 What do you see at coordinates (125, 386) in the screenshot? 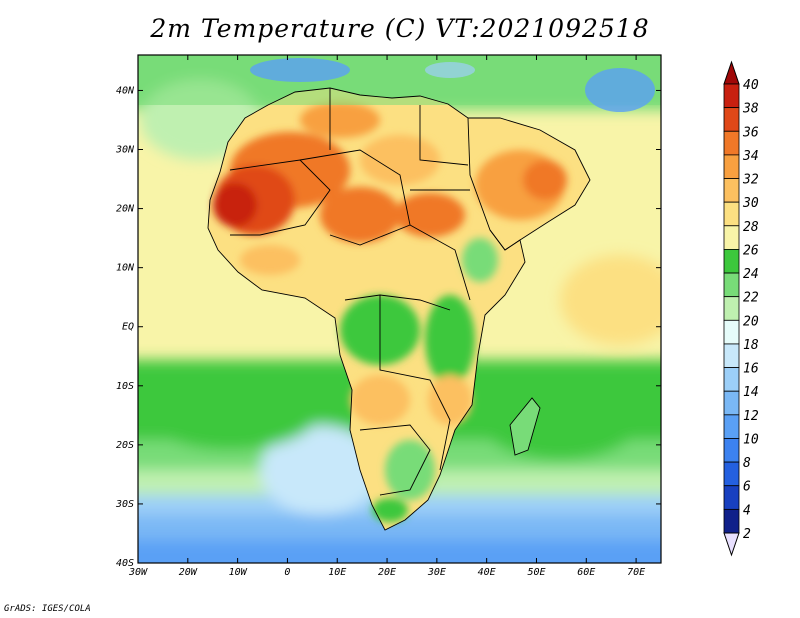
I see `lat-tick-label: 10S` at bounding box center [125, 386].